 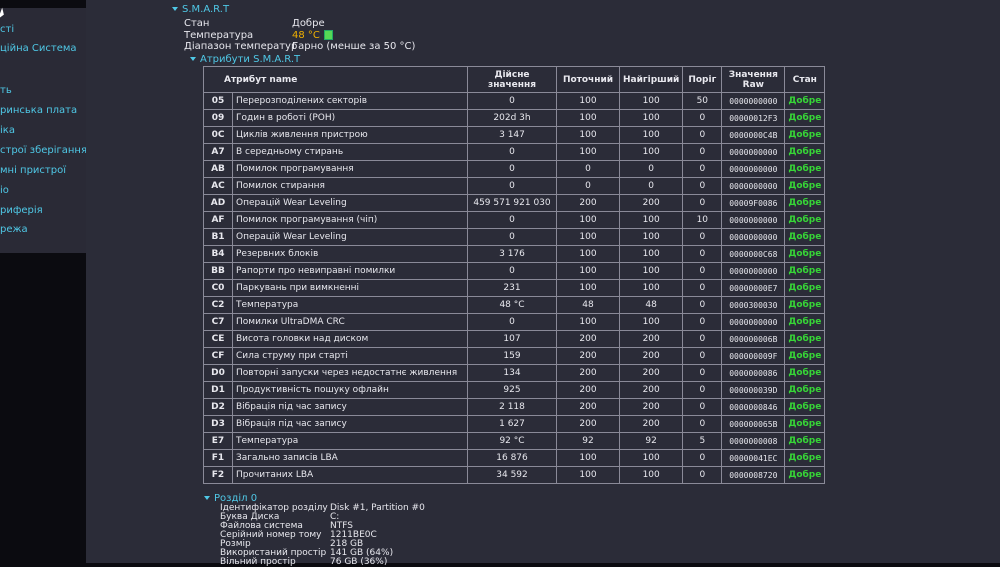 I want to click on free-space-label: Вільний простір, so click(x=258, y=562).